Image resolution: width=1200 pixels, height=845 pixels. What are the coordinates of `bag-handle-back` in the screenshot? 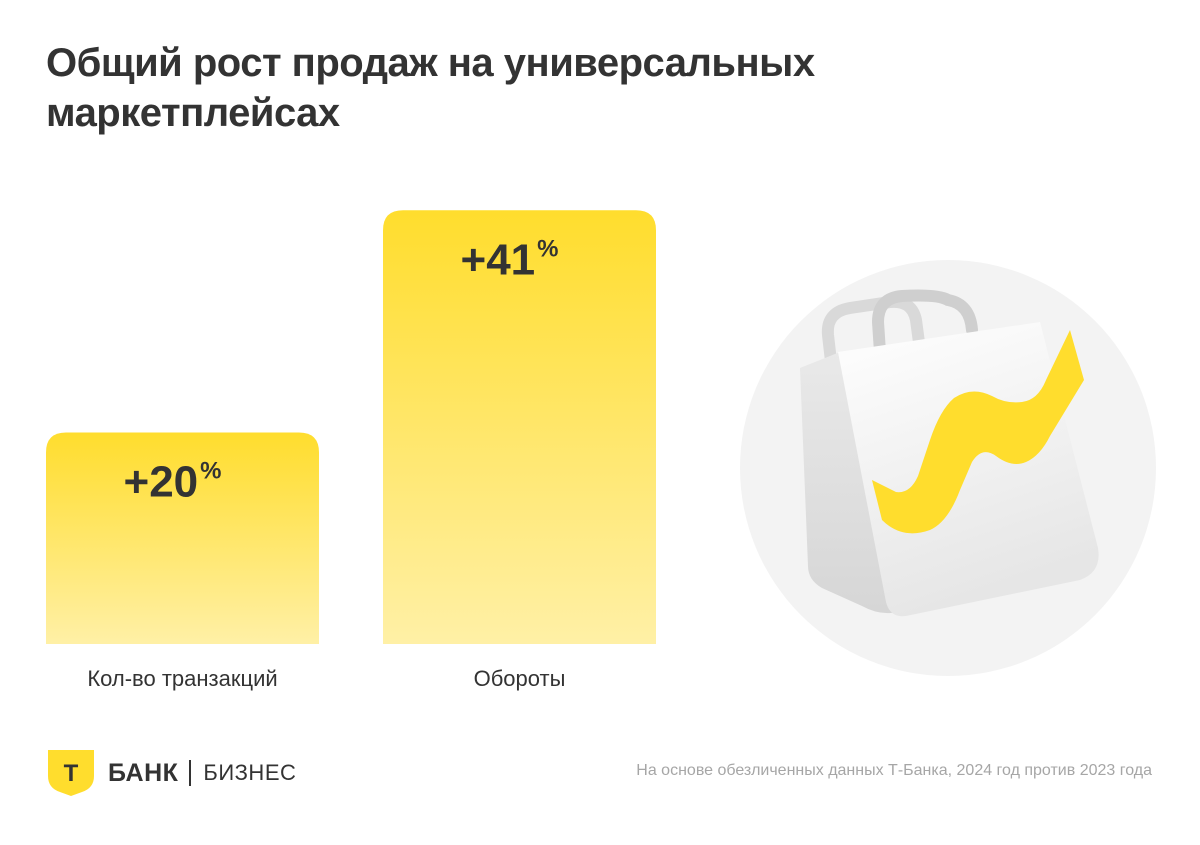 It's located at (873, 335).